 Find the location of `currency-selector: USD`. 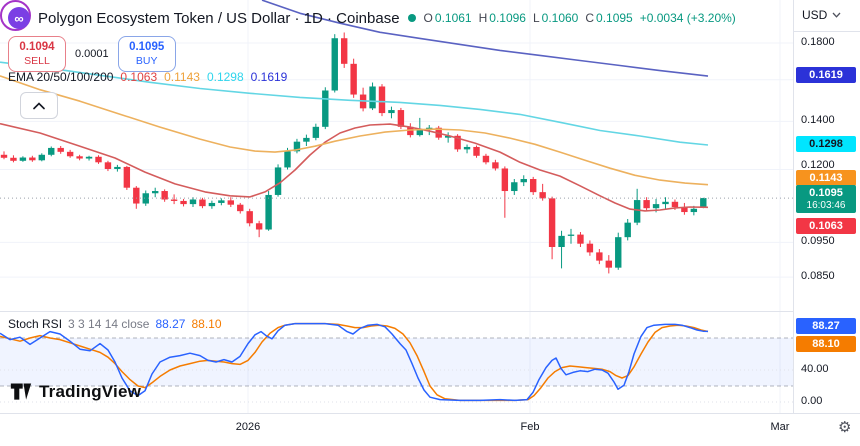

currency-selector: USD is located at coordinates (821, 15).